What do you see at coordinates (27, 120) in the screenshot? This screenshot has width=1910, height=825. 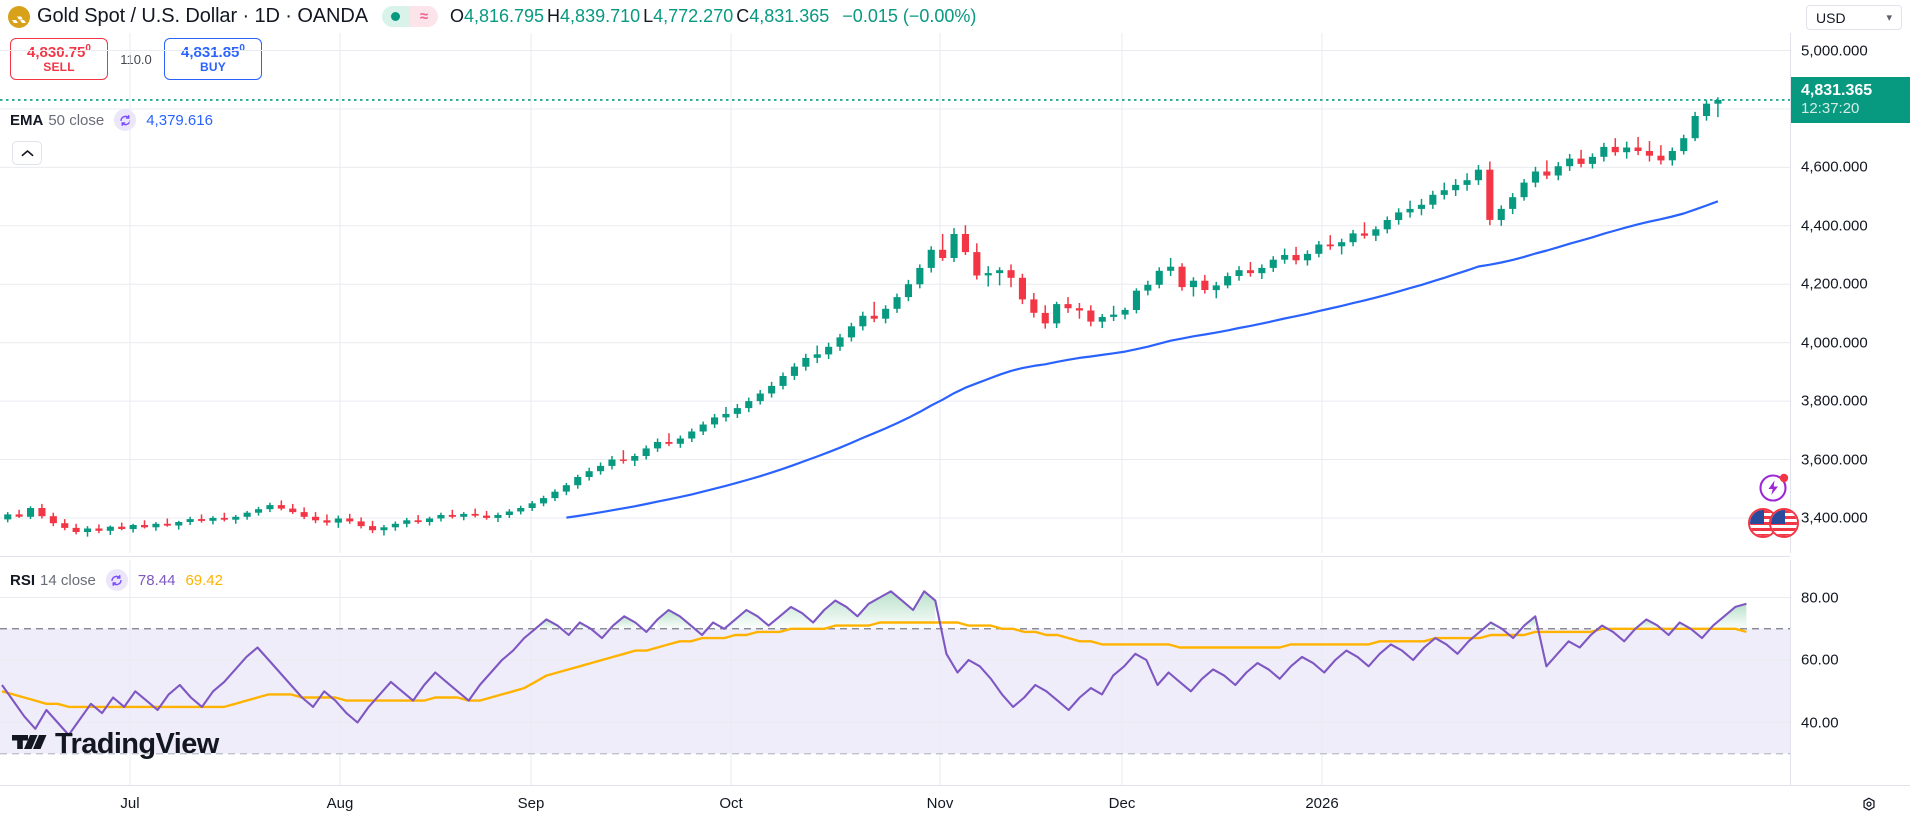 I see `ema-name: EMA` at bounding box center [27, 120].